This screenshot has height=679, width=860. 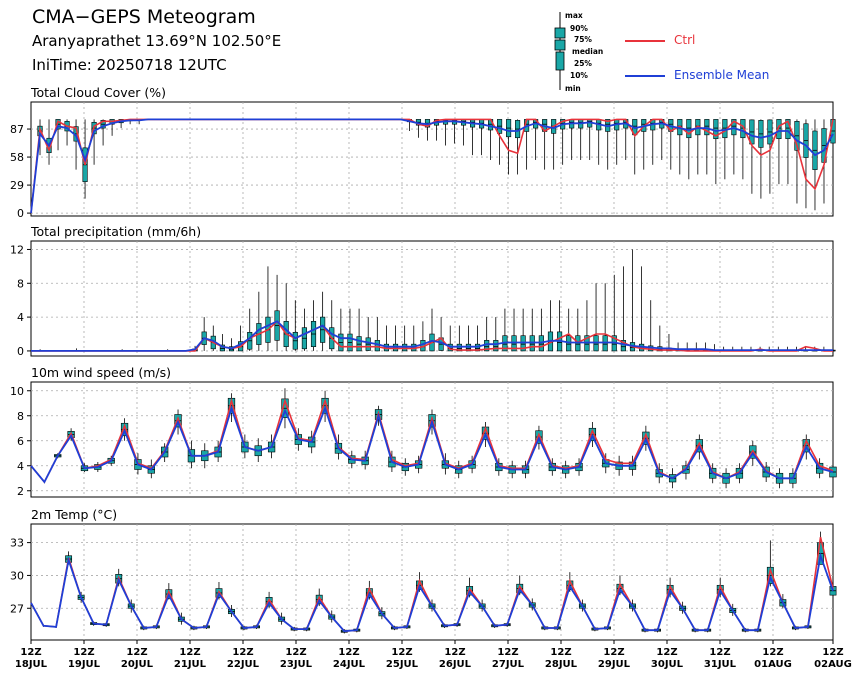 What do you see at coordinates (296, 664) in the screenshot?
I see `x-date-label: 23JUL` at bounding box center [296, 664].